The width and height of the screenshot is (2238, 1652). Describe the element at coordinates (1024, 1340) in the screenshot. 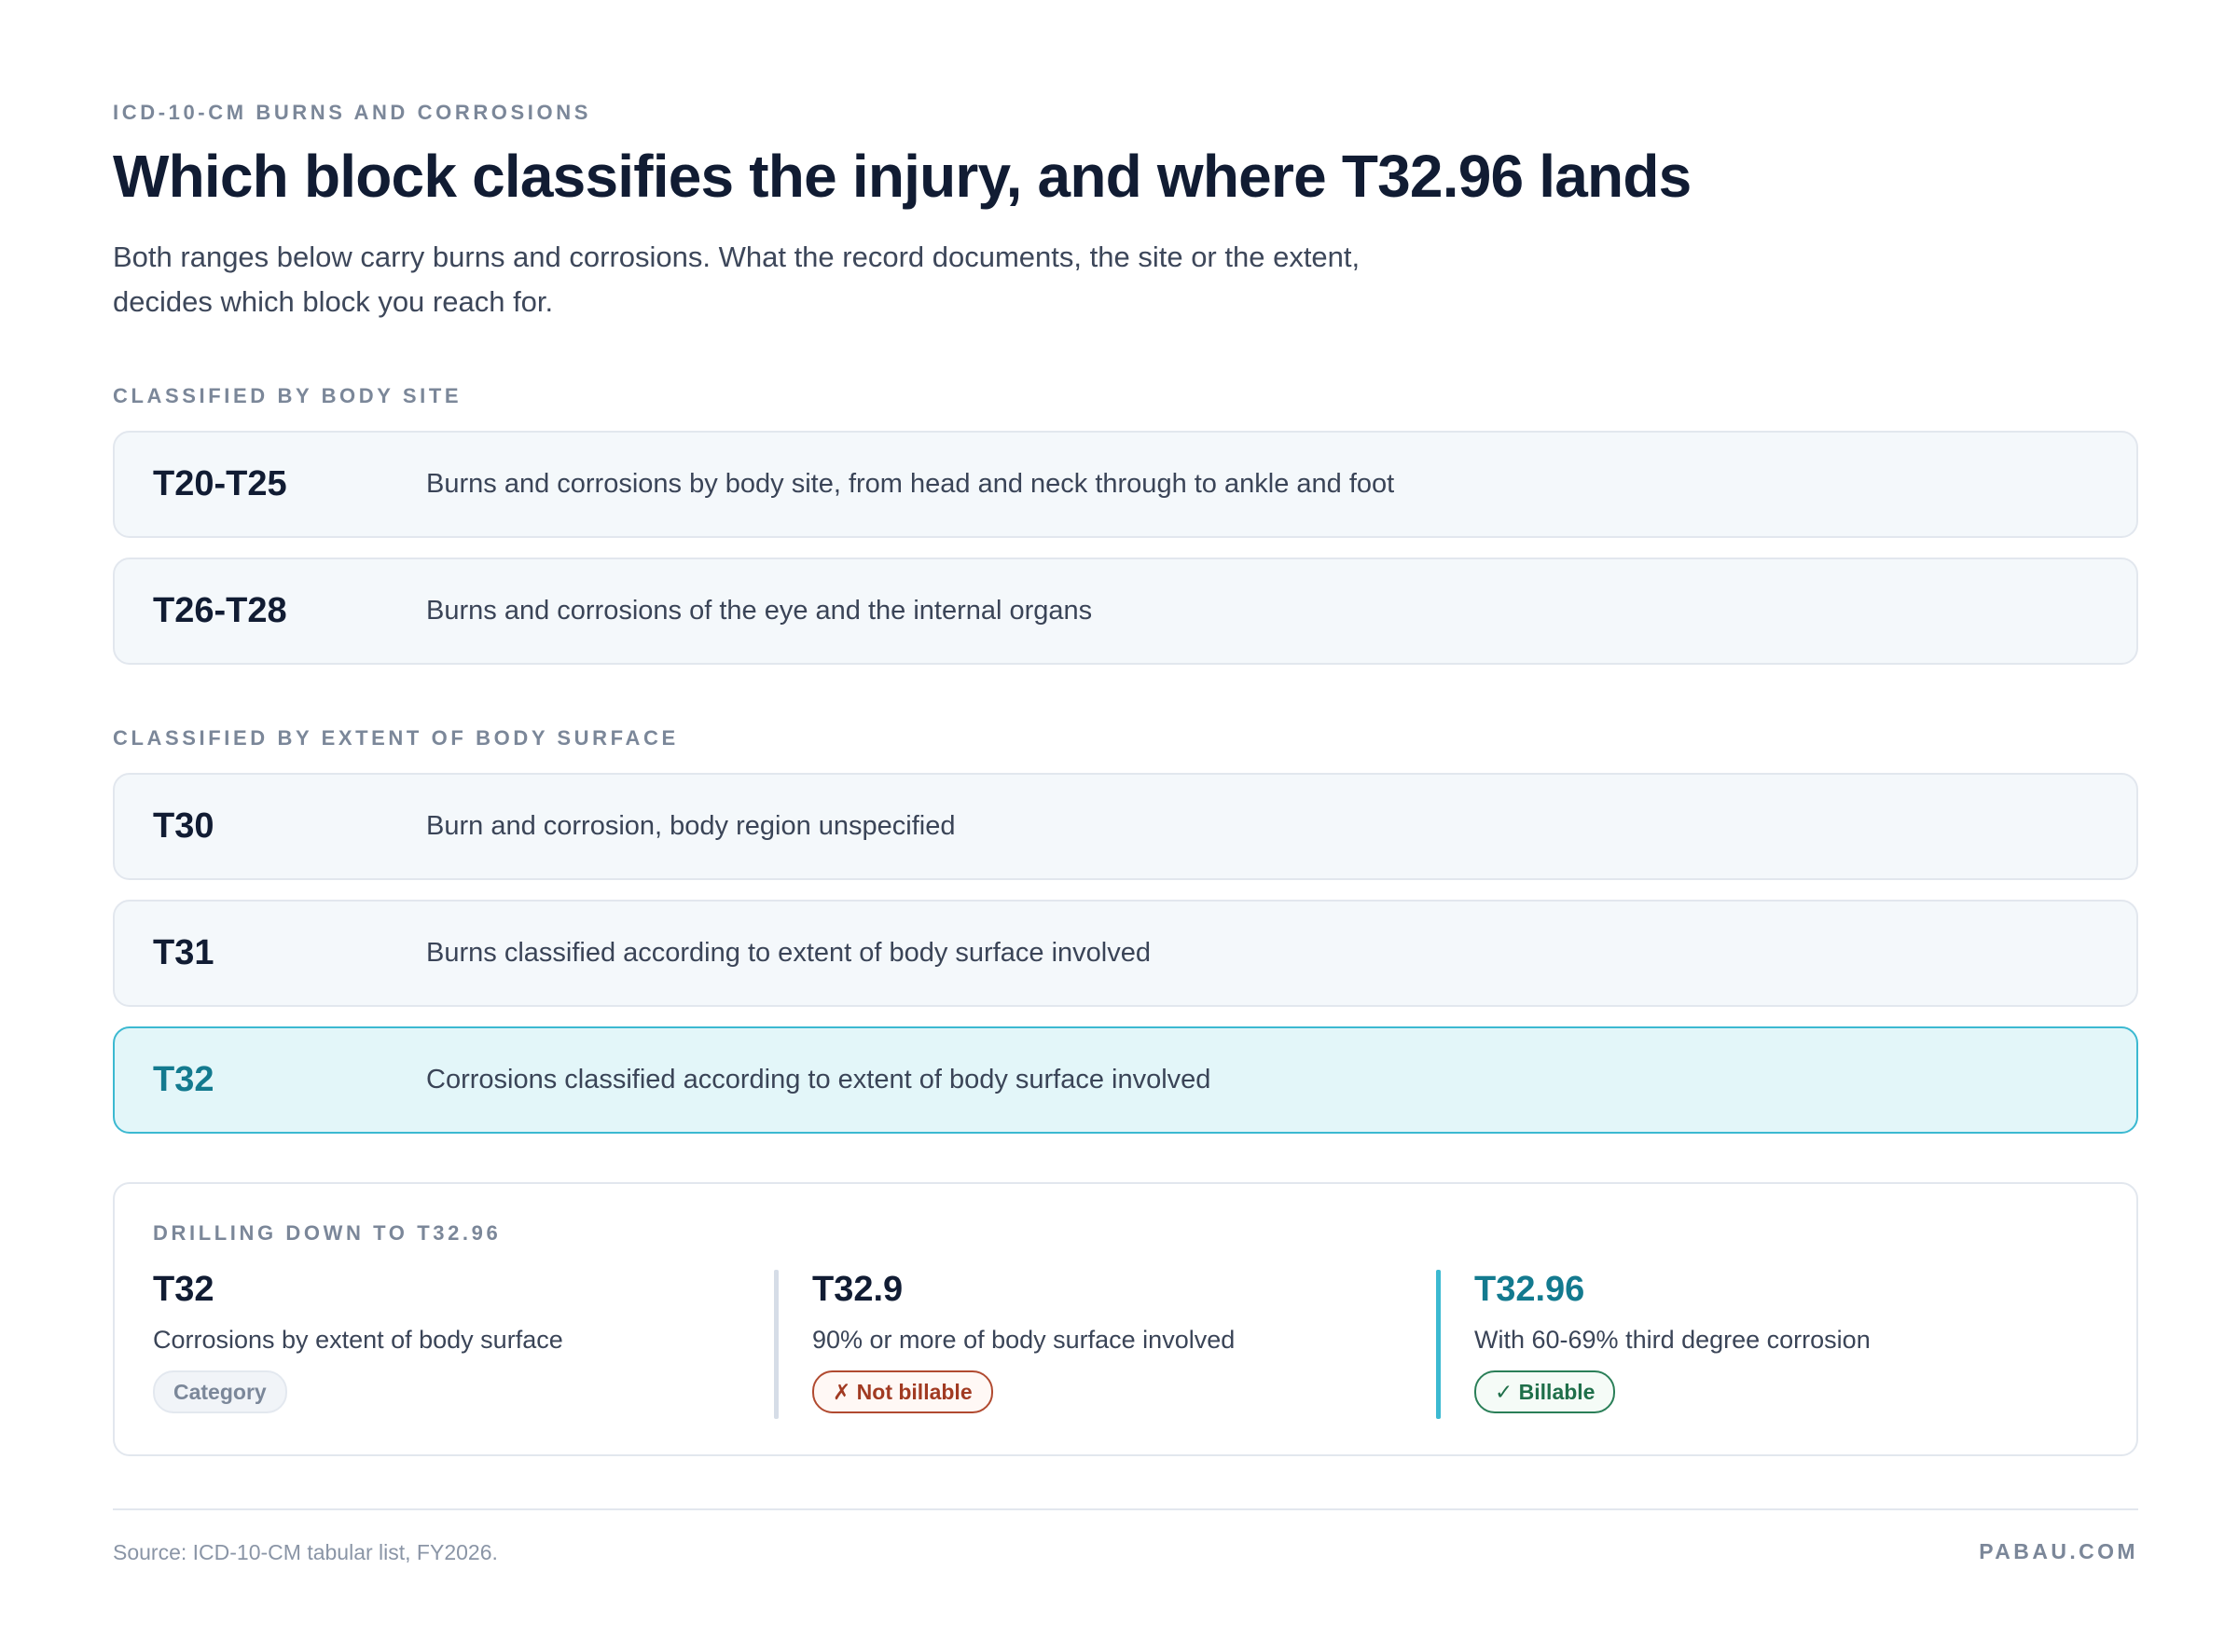

I see `step-description: 90% or more of body surface involved` at that location.